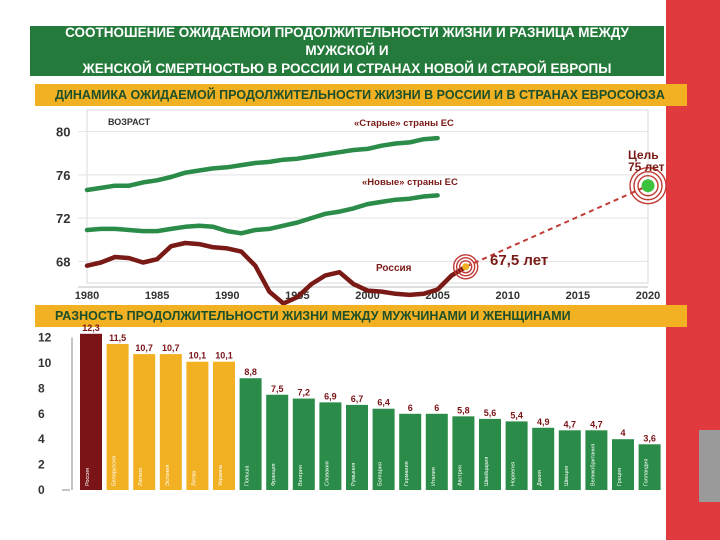  Describe the element at coordinates (383, 403) in the screenshot. I see `bar-value-label: 6,4` at that location.